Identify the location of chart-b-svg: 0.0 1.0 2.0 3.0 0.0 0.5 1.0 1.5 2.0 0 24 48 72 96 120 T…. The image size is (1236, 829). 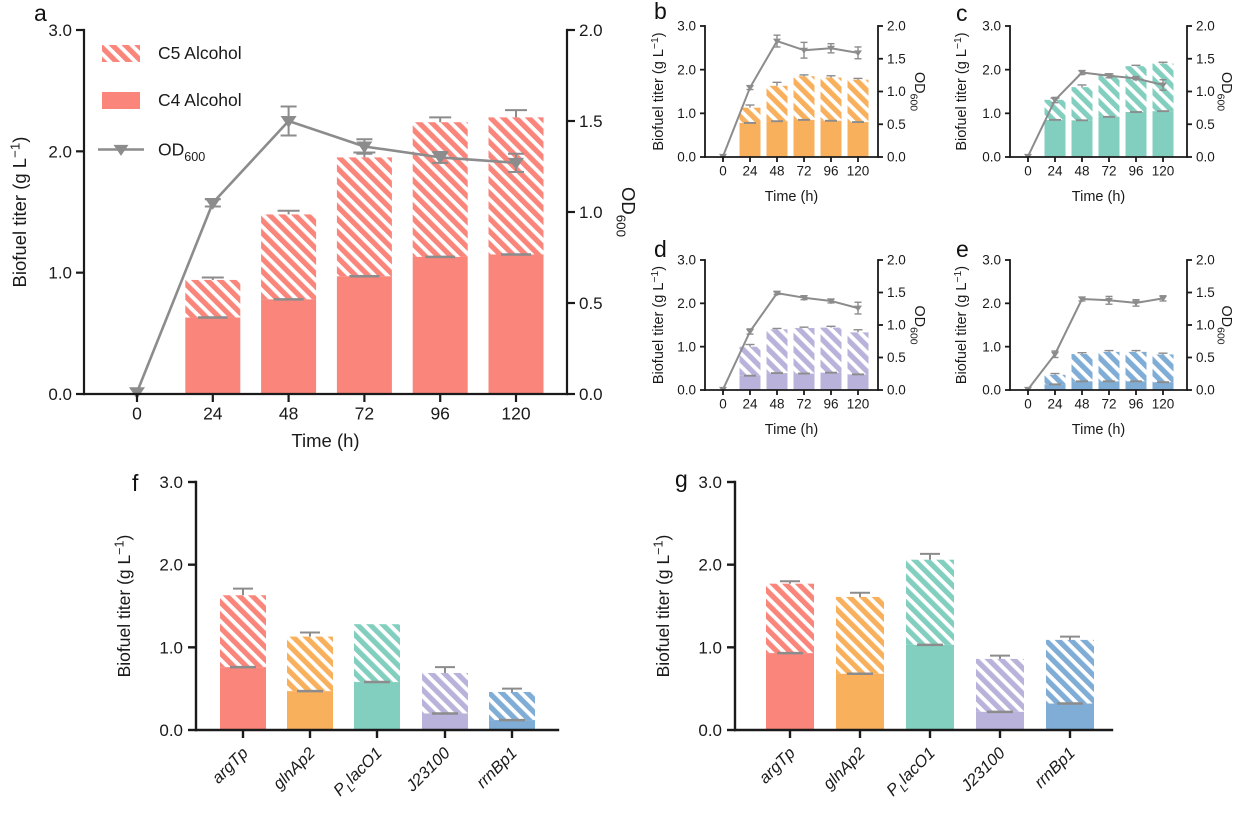
(788, 112).